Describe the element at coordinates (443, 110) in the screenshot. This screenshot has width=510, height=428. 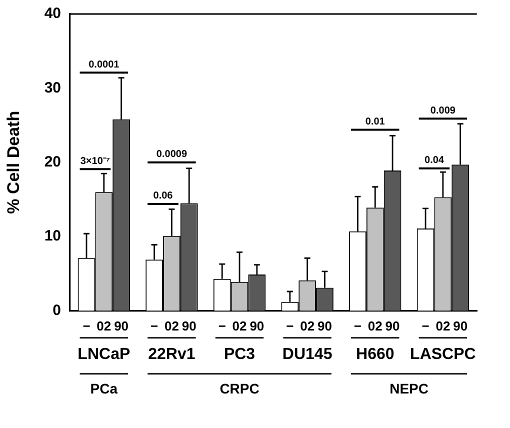
I see `annotation: 0.009` at that location.